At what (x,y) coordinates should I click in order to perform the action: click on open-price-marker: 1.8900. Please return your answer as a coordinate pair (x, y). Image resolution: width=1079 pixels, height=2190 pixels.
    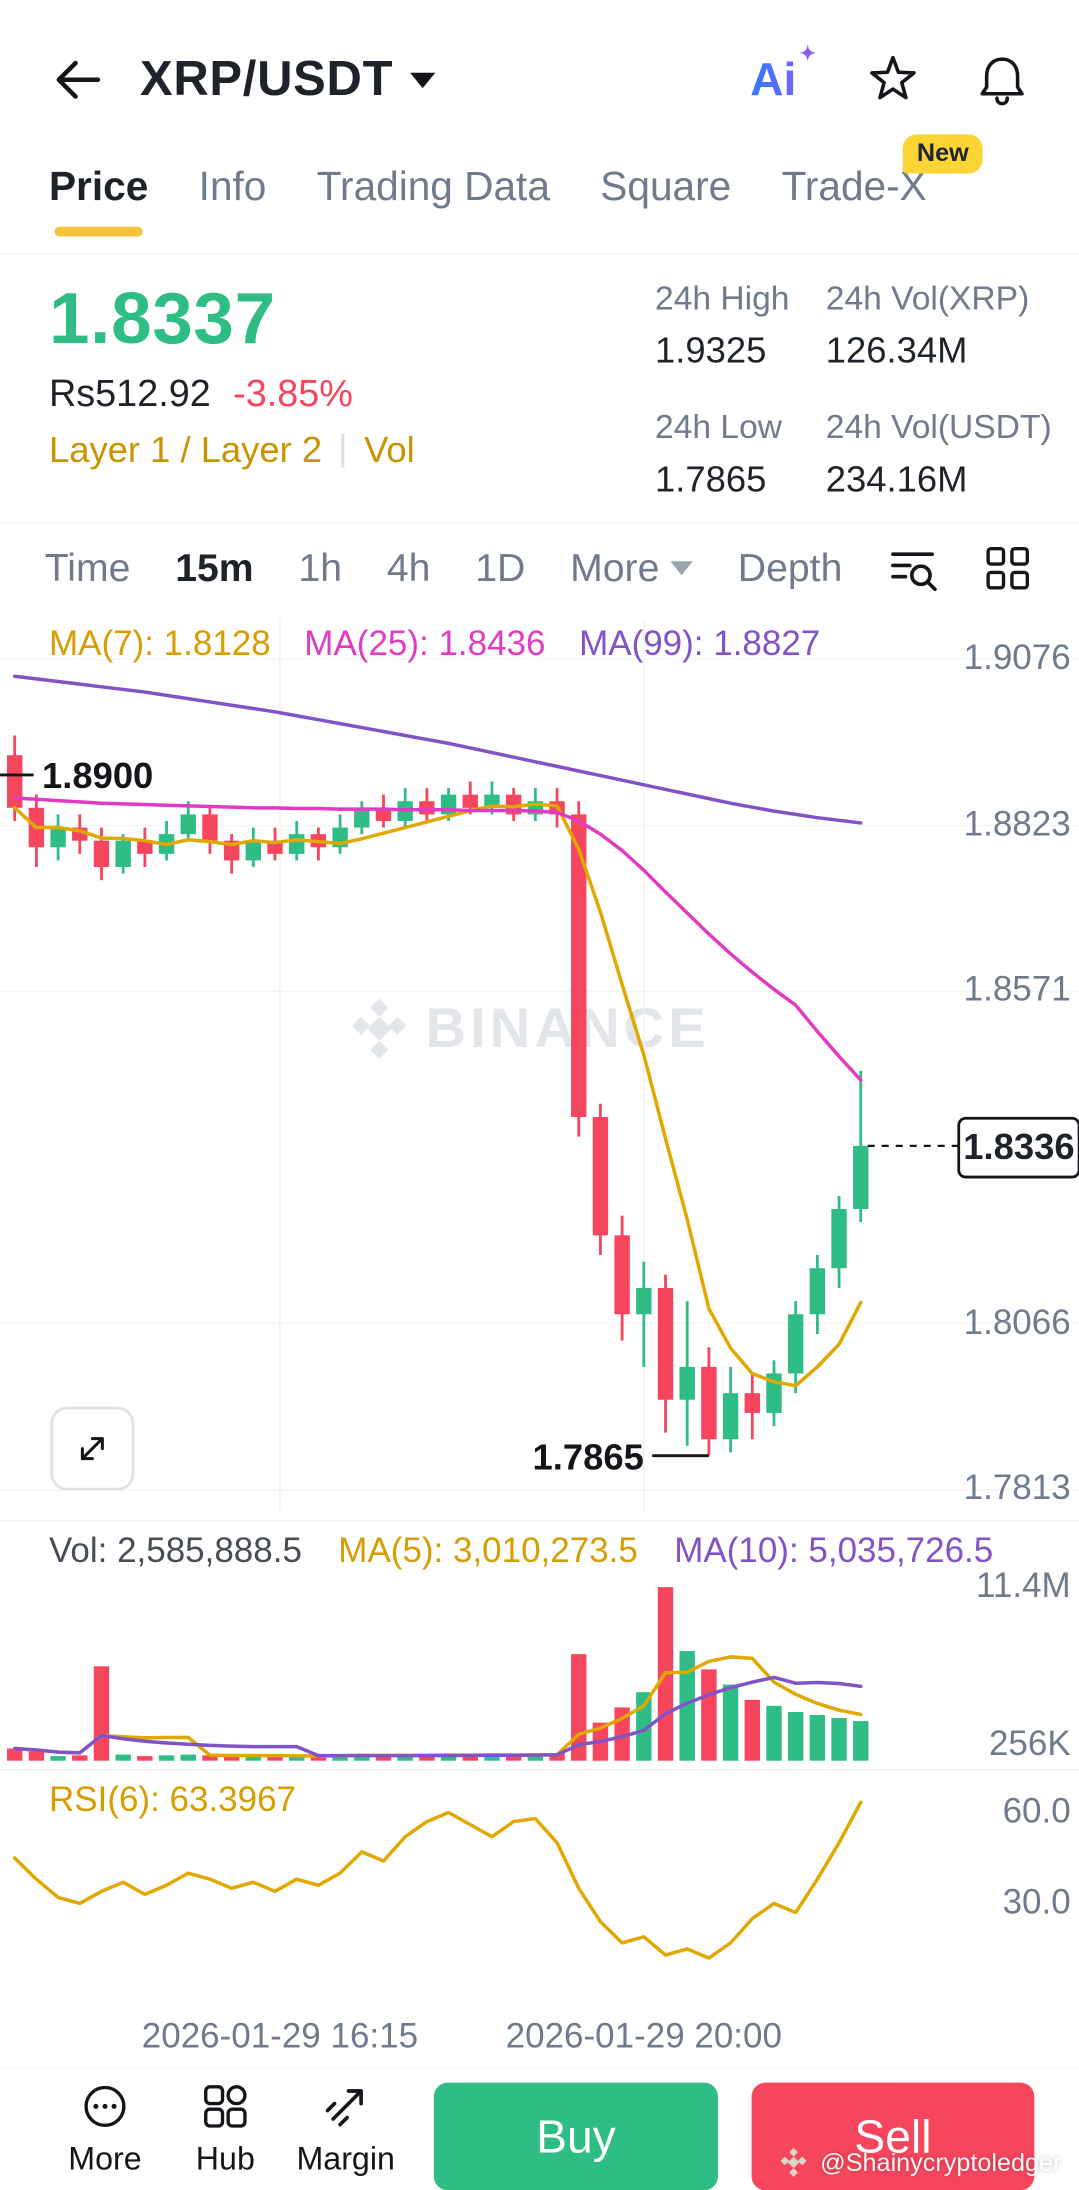
    Looking at the image, I should click on (97, 774).